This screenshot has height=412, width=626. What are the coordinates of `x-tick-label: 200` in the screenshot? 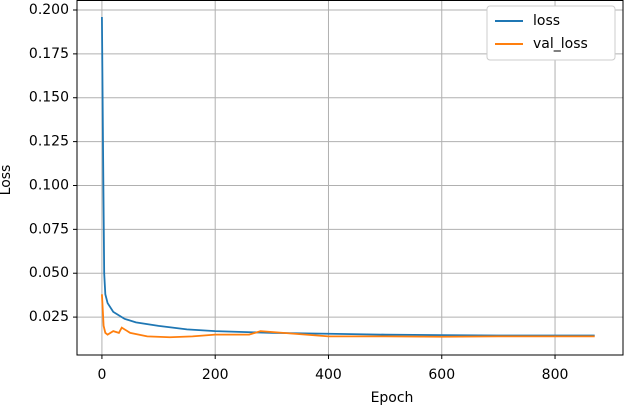 It's located at (215, 375).